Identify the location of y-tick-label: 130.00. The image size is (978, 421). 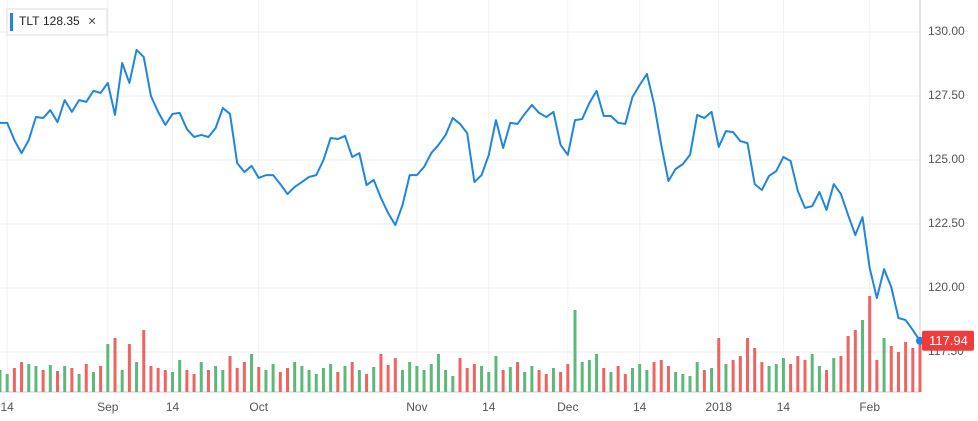
(946, 31).